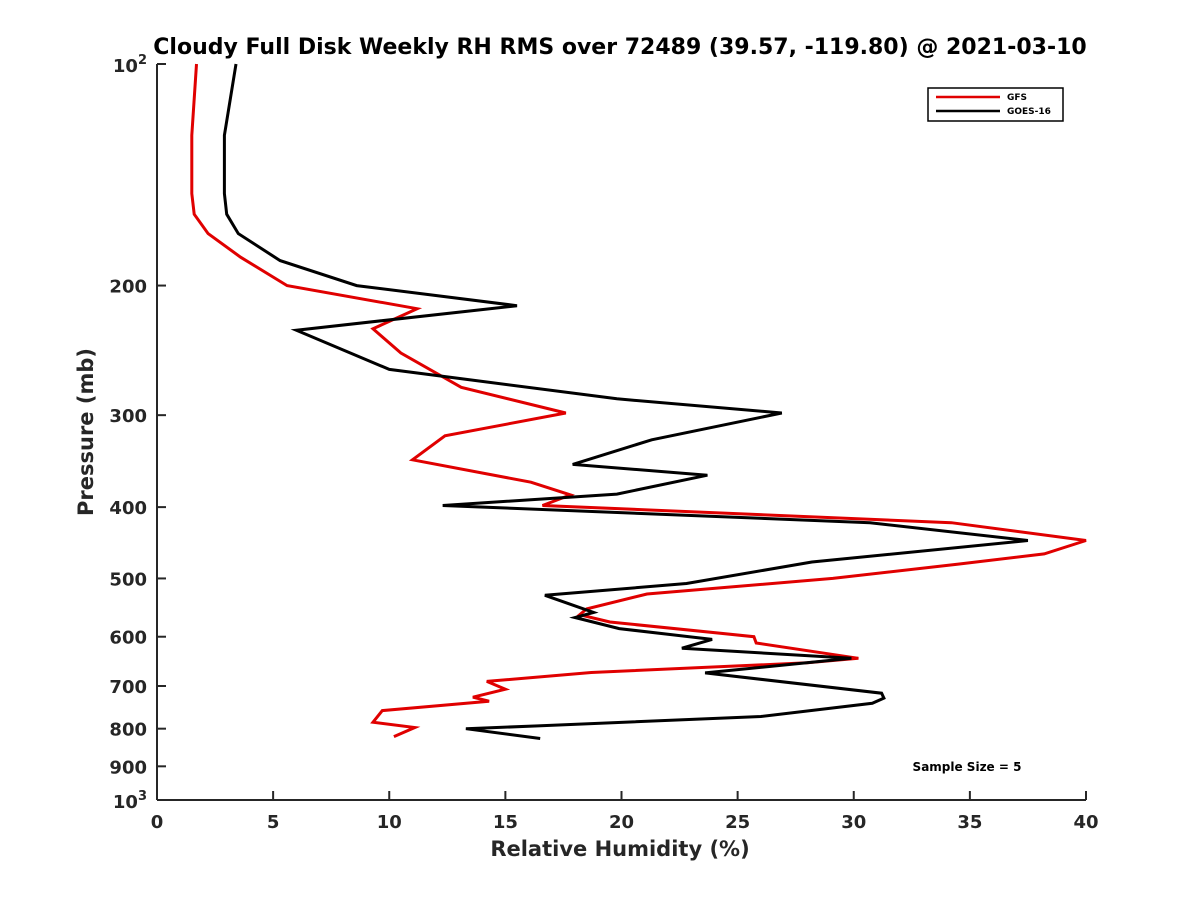  Describe the element at coordinates (128, 767) in the screenshot. I see `y-tick-label: 900` at that location.